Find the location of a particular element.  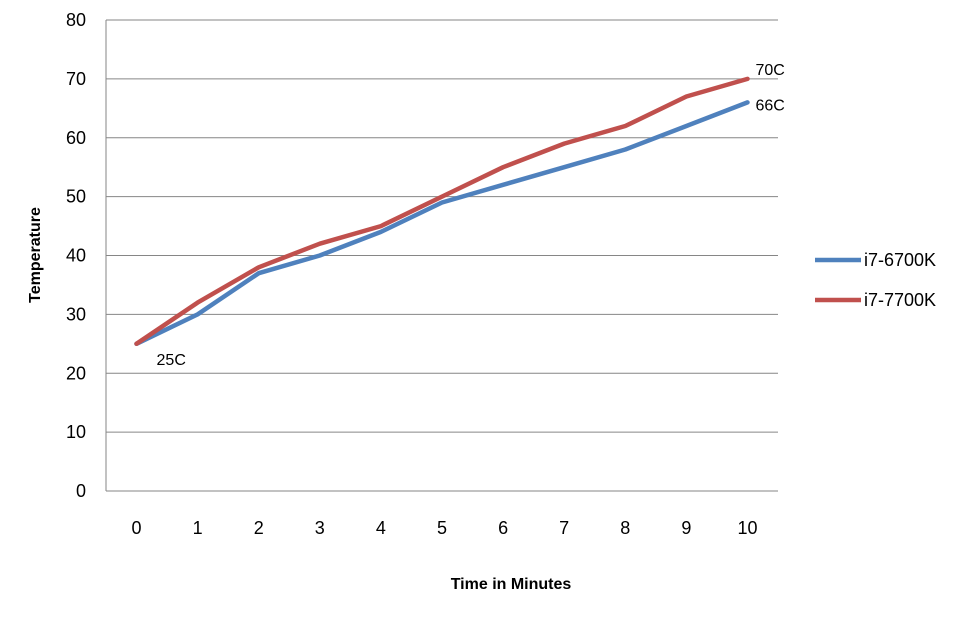

data-label-66C: 66C is located at coordinates (769, 105).